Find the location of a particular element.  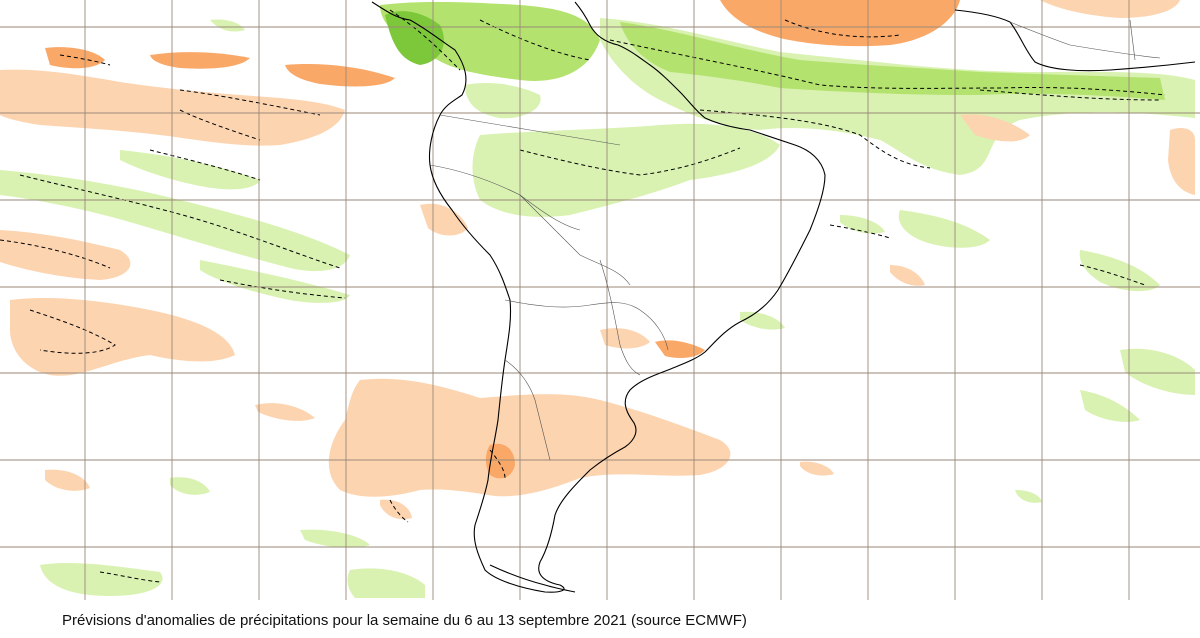

wet-anomaly-atlantic-core is located at coordinates (892, 61).